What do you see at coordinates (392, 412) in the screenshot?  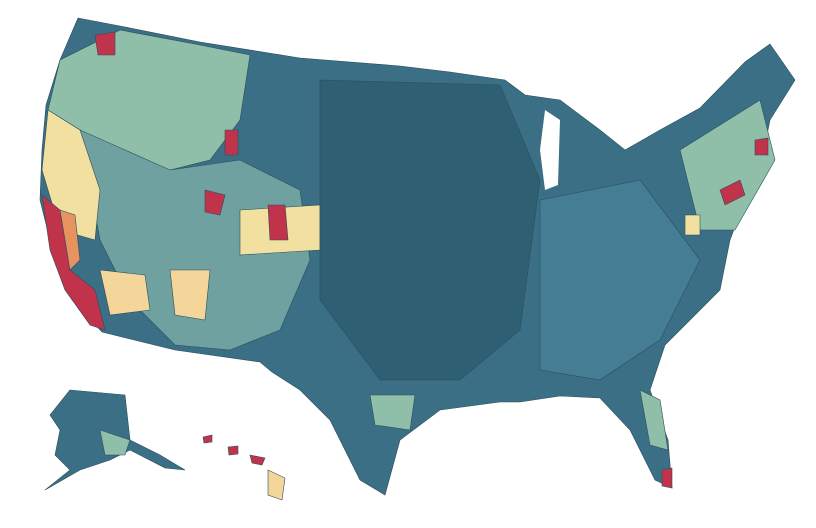 I see `texas-light` at bounding box center [392, 412].